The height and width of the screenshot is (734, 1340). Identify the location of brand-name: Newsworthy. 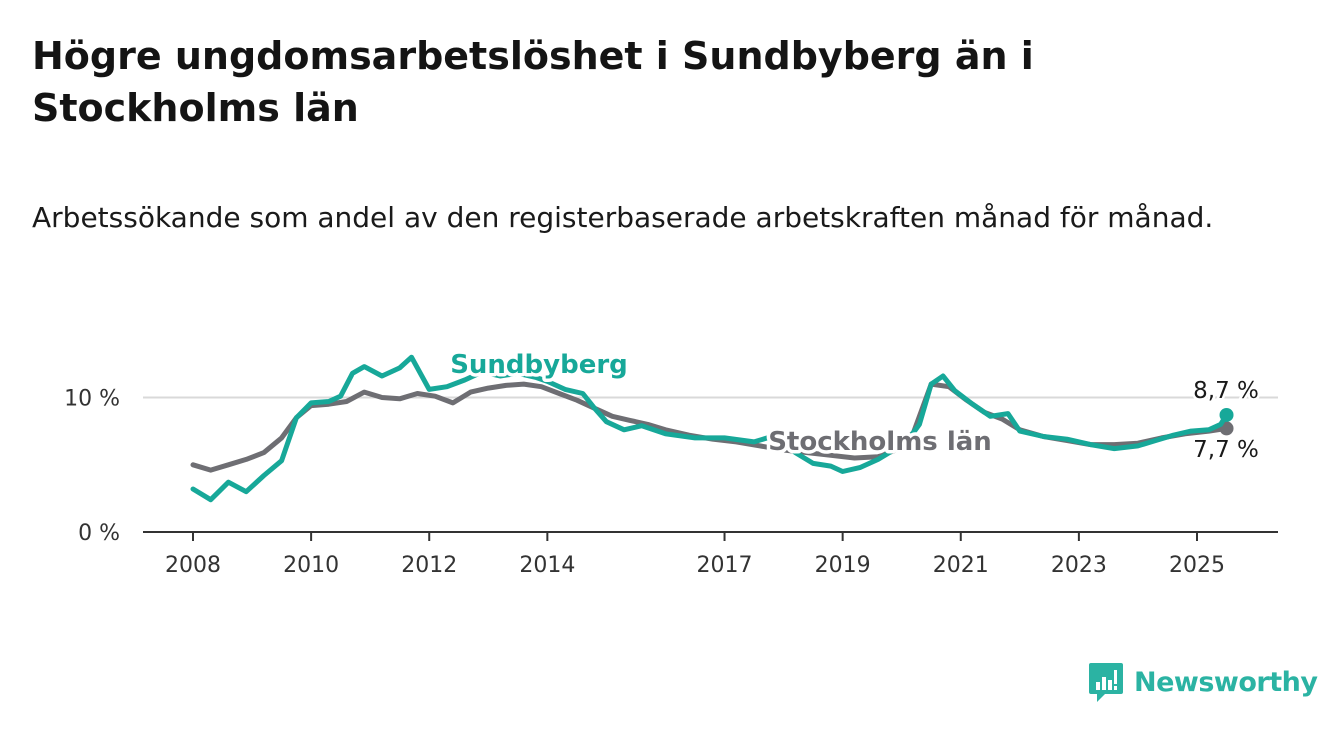
(1226, 682).